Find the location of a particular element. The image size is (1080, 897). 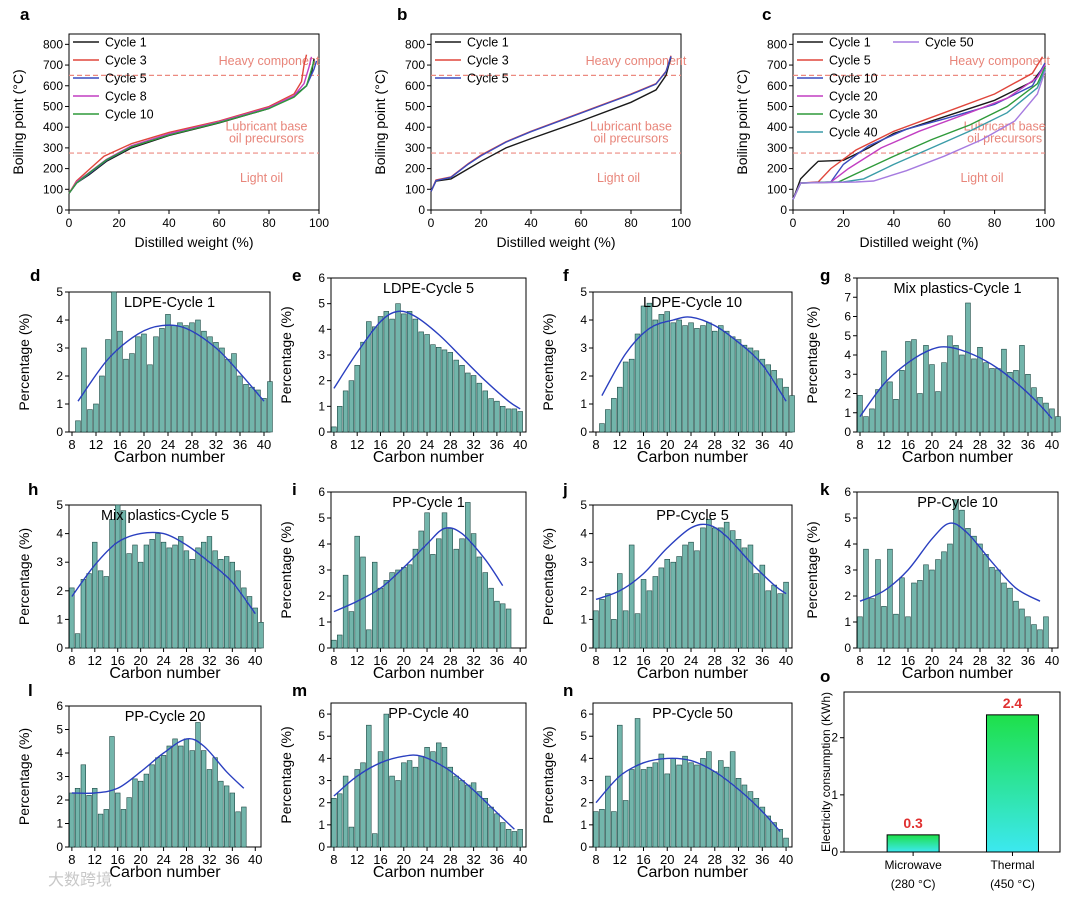

y-tick-label: 200 is located at coordinates (53, 169).